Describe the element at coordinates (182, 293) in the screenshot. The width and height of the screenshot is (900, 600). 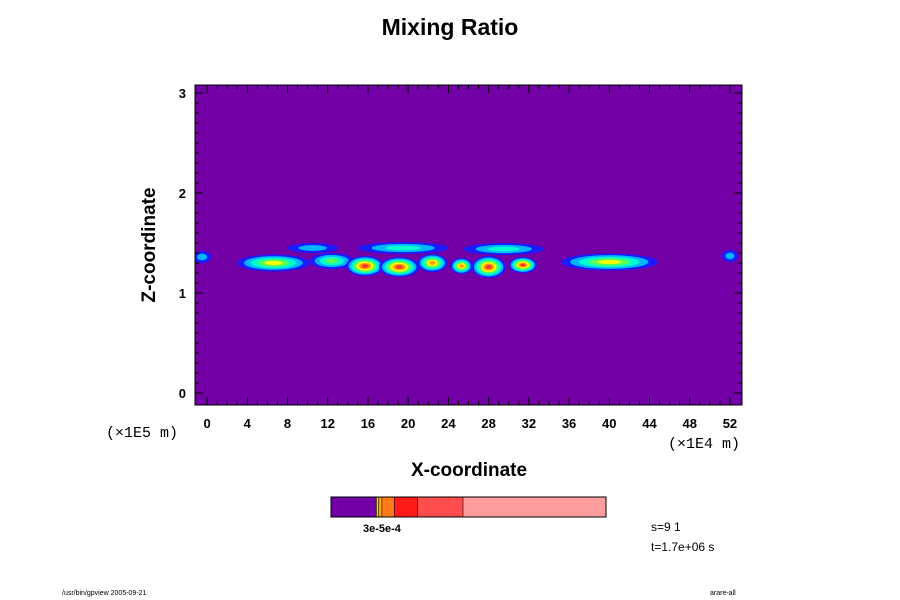
I see `y-tick-label: 1` at that location.